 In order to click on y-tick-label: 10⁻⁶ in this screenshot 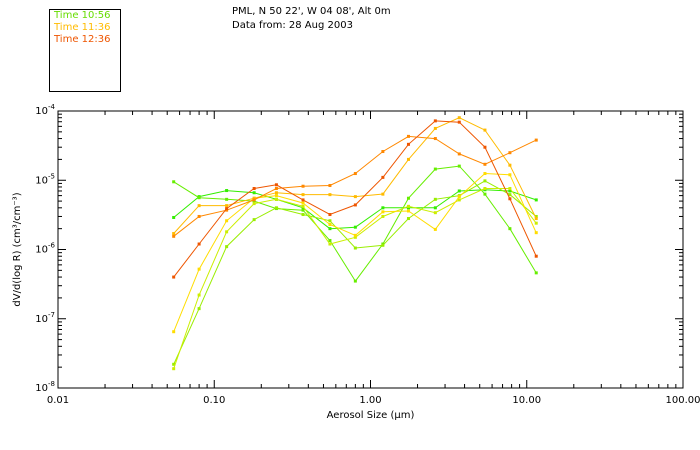, I will do `click(45, 249)`.